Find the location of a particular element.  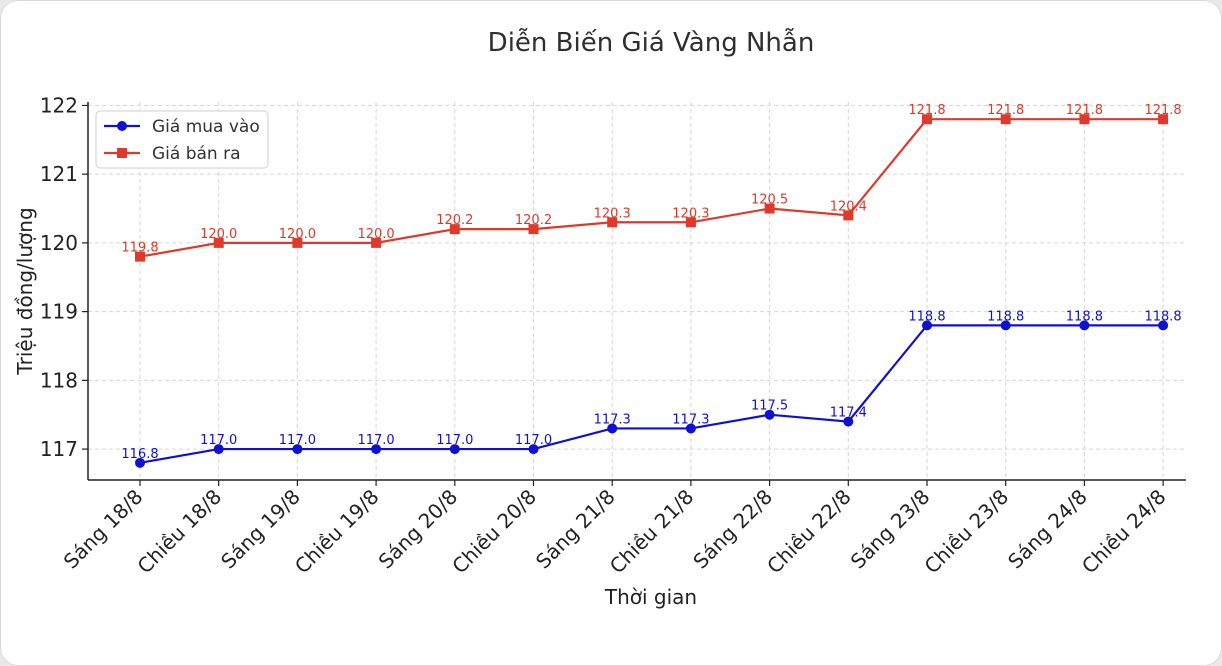

x-tick-label: Chiều 24/8 is located at coordinates (1124, 532).